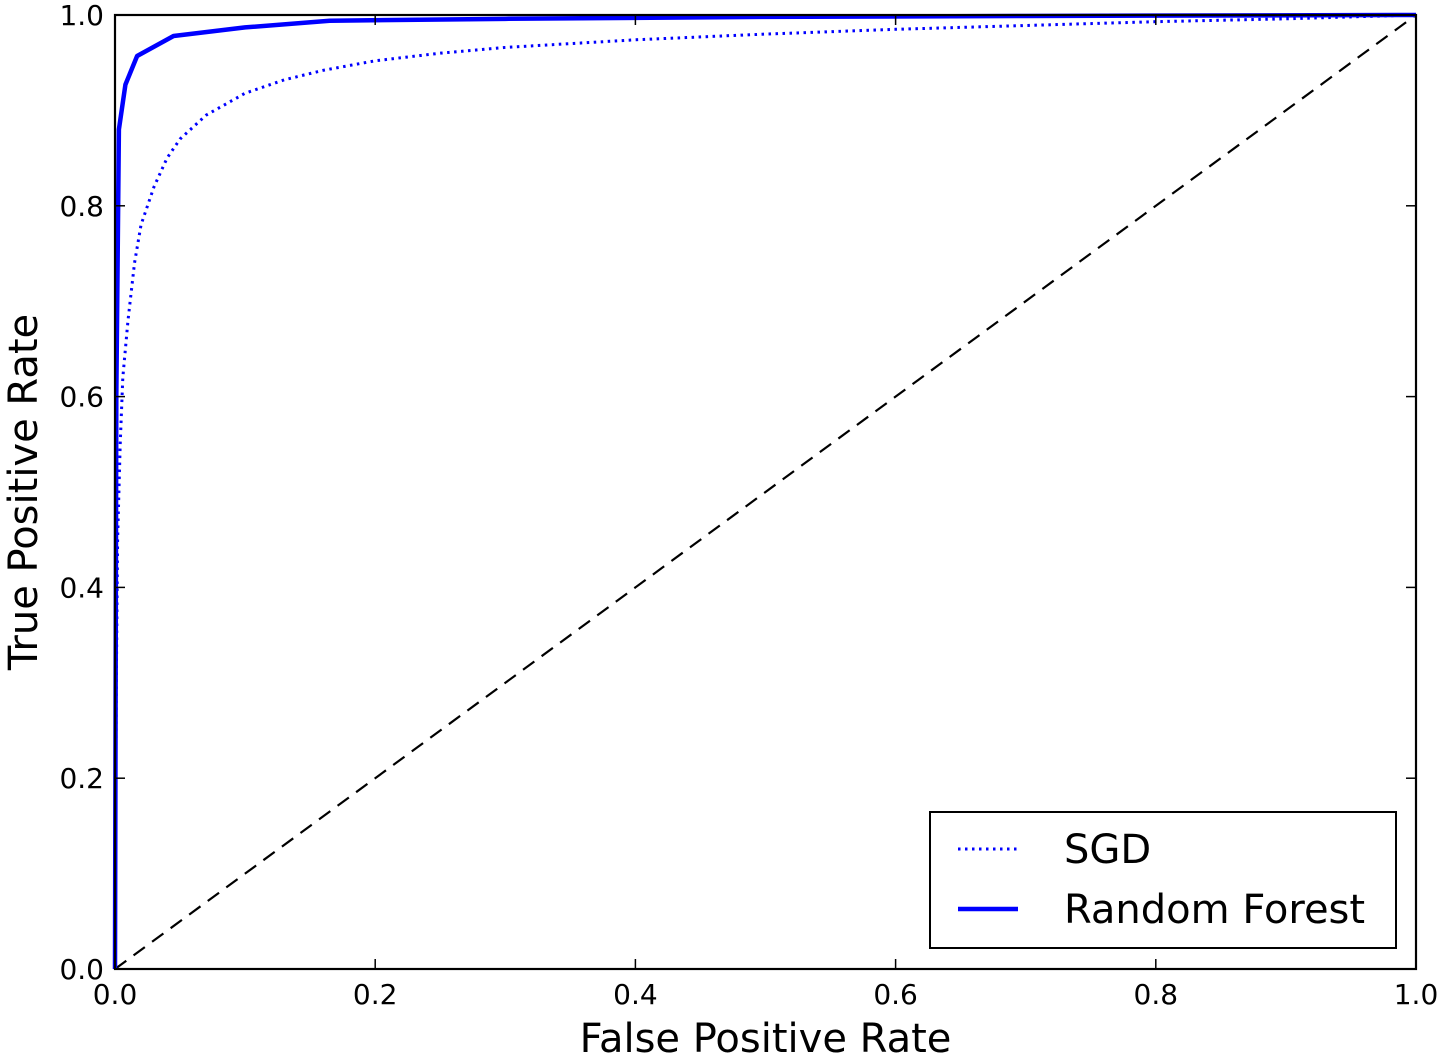  What do you see at coordinates (115, 994) in the screenshot?
I see `x-tick-label: 0.0` at bounding box center [115, 994].